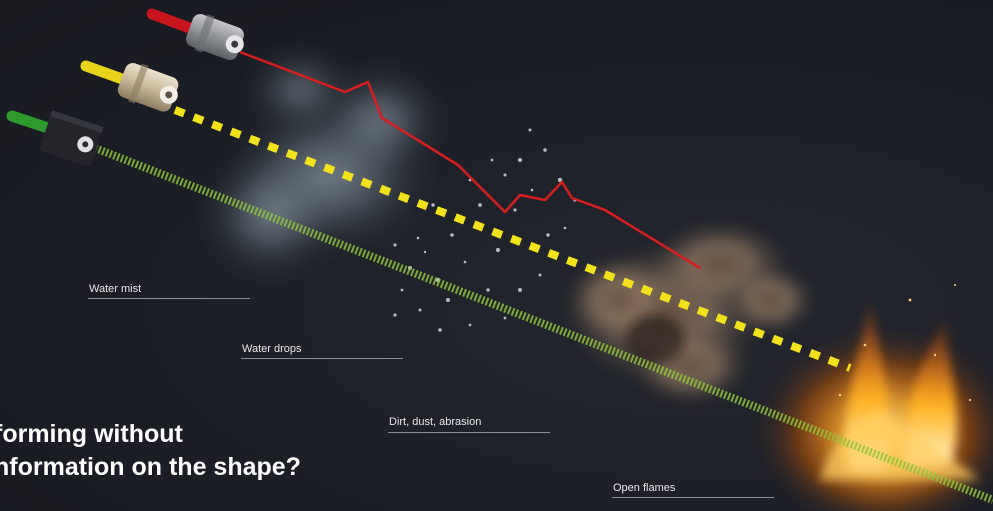  I want to click on green-sensor, so click(55, 138).